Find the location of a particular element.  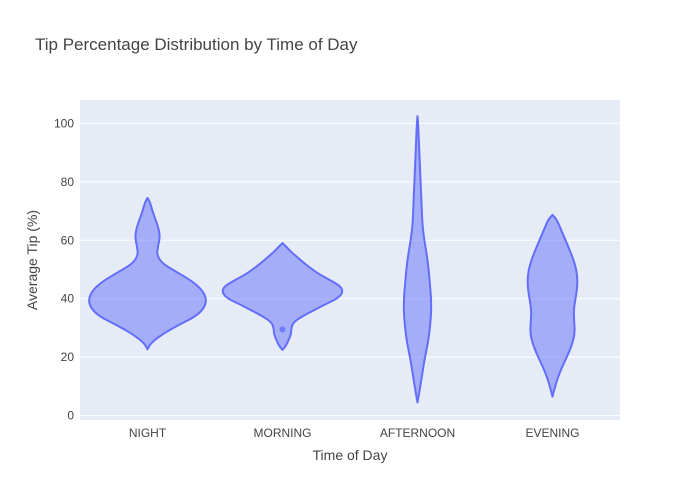

x-tick-label-night: NIGHT is located at coordinates (148, 433).